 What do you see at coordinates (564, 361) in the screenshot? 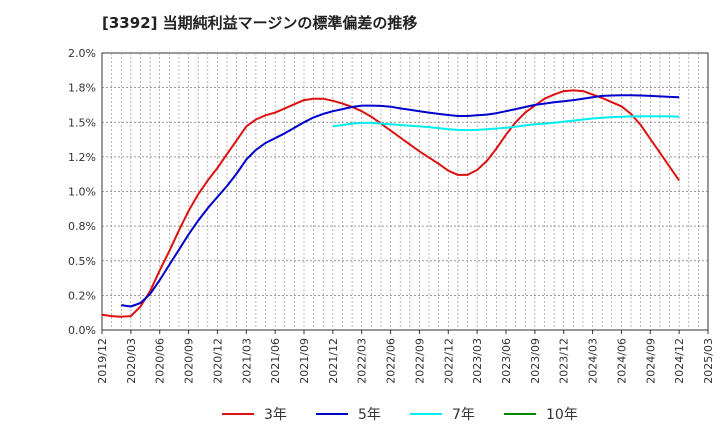
I see `x-tick-label: 2023/12` at bounding box center [564, 361].